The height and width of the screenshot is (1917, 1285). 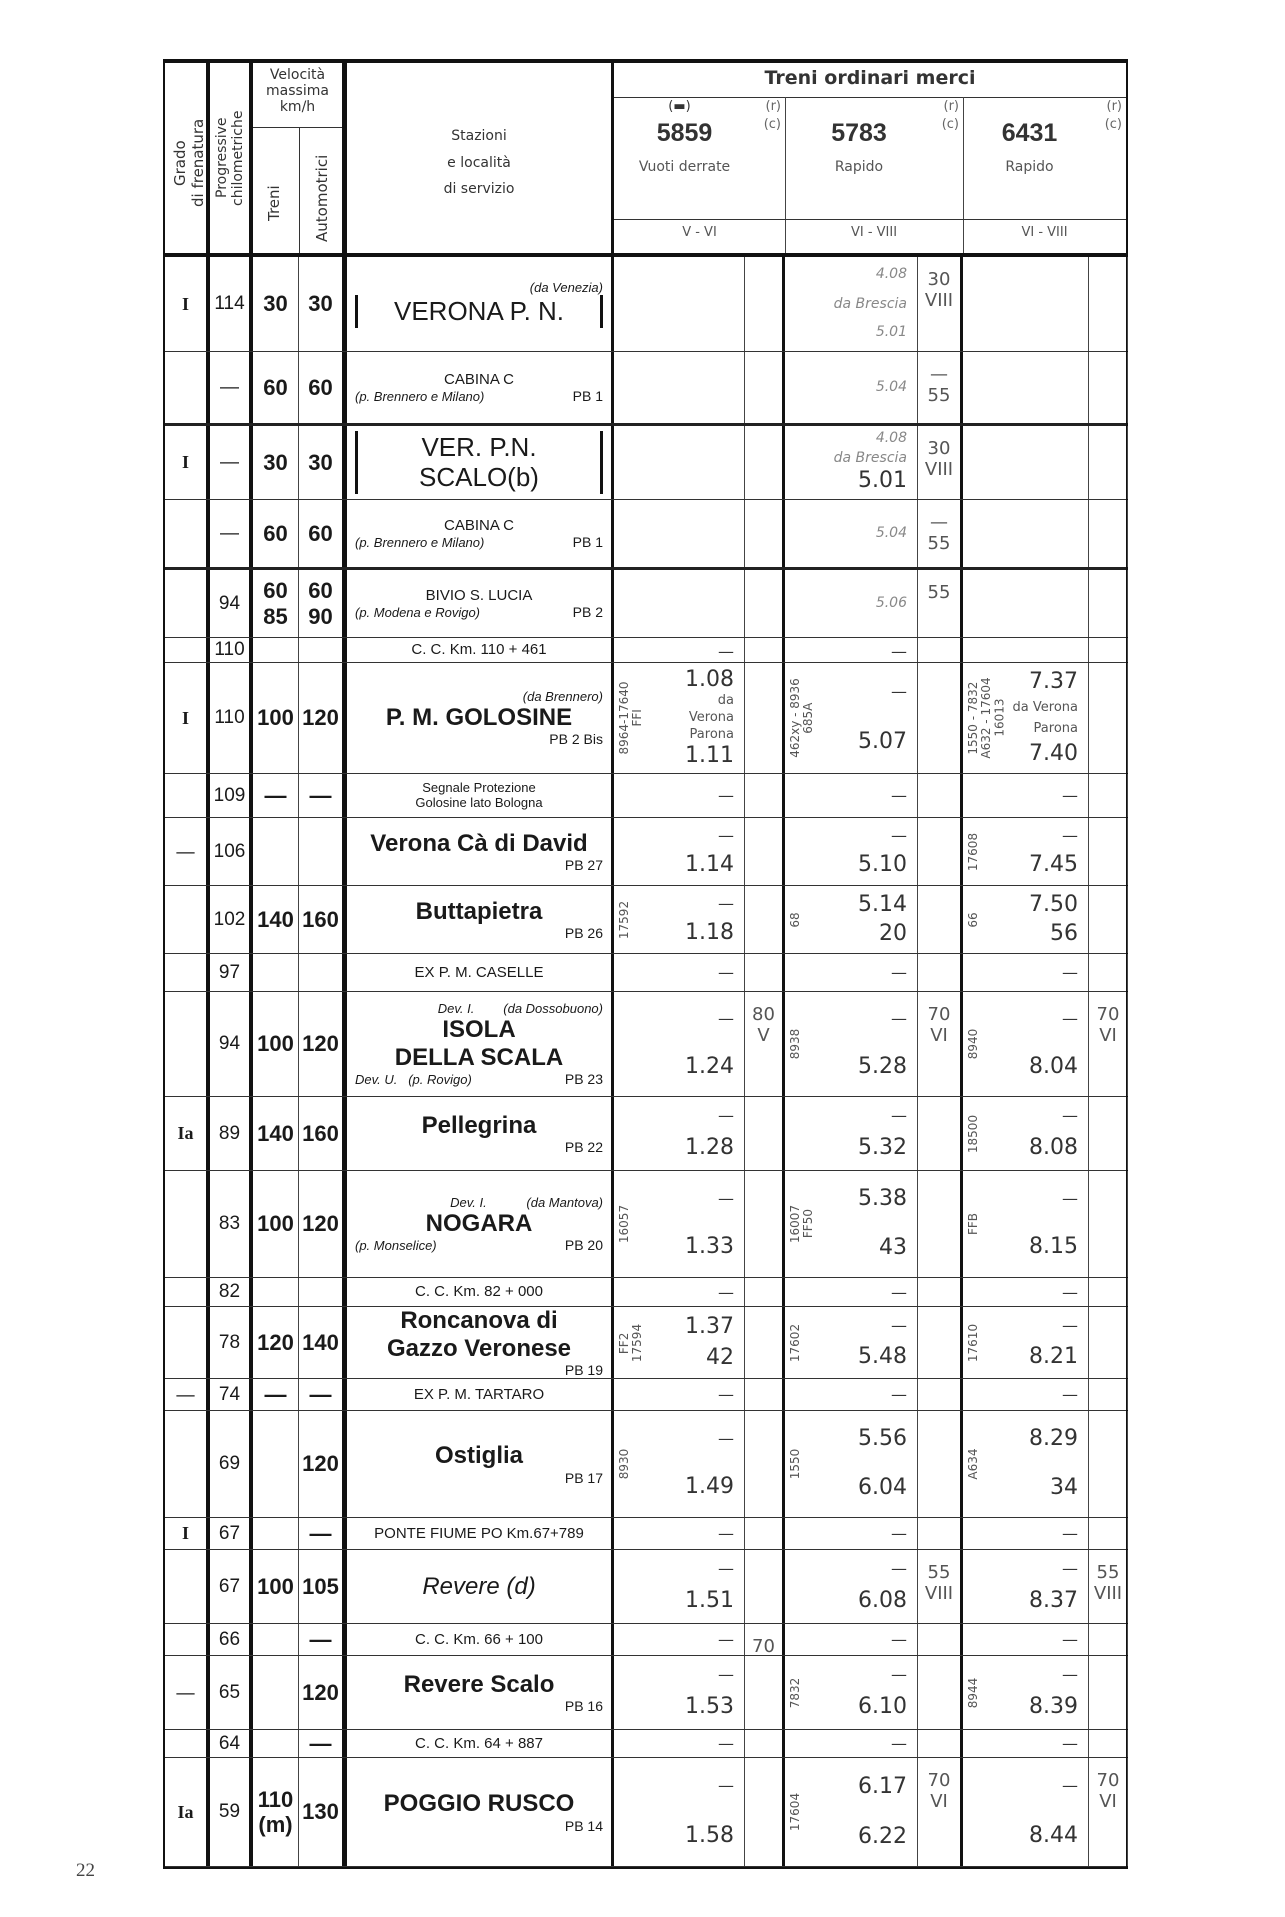 What do you see at coordinates (583, 1706) in the screenshot?
I see `station-pb-code: PB 16` at bounding box center [583, 1706].